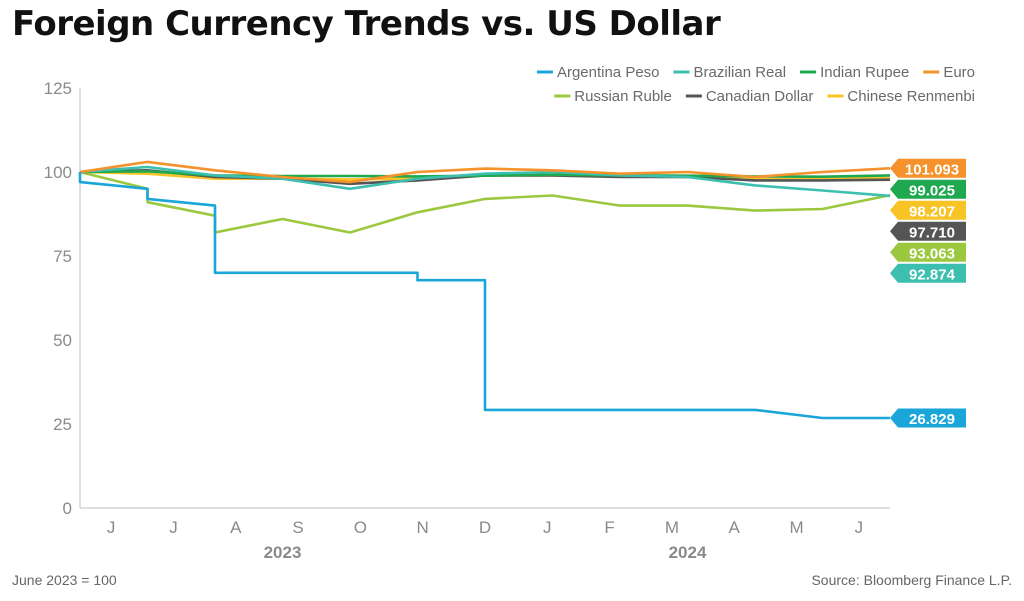 The width and height of the screenshot is (1024, 601). Describe the element at coordinates (360, 527) in the screenshot. I see `x-tick-label: O` at that location.